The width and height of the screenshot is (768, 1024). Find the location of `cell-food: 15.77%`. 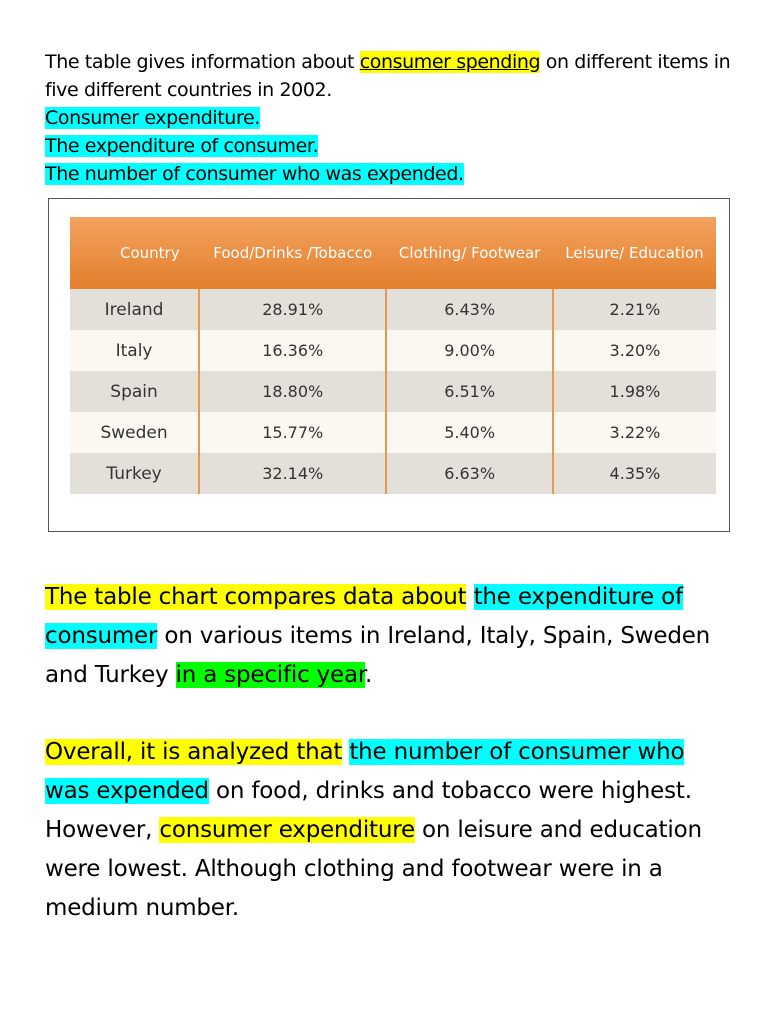

cell-food: 15.77% is located at coordinates (293, 432).